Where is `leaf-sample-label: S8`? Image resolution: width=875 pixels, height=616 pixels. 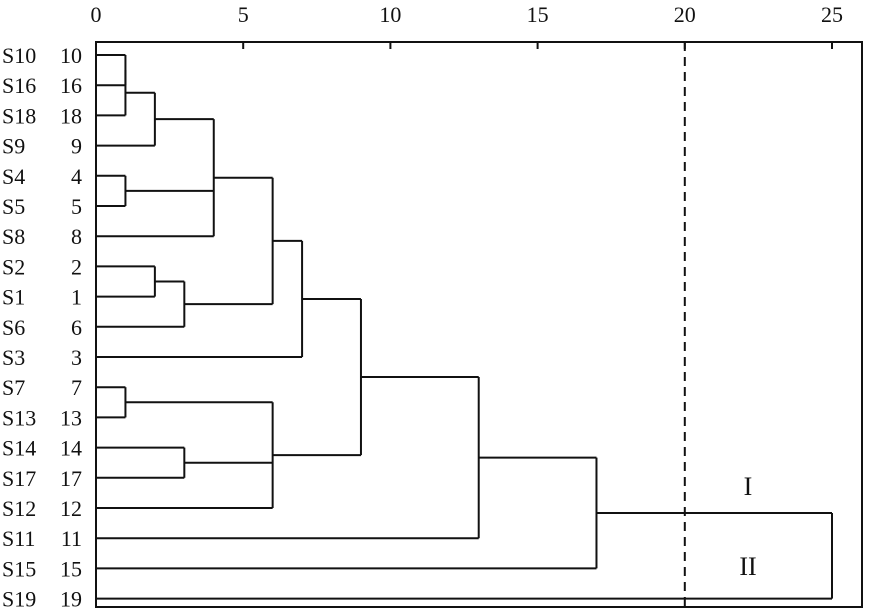
leaf-sample-label: S8 is located at coordinates (13, 236).